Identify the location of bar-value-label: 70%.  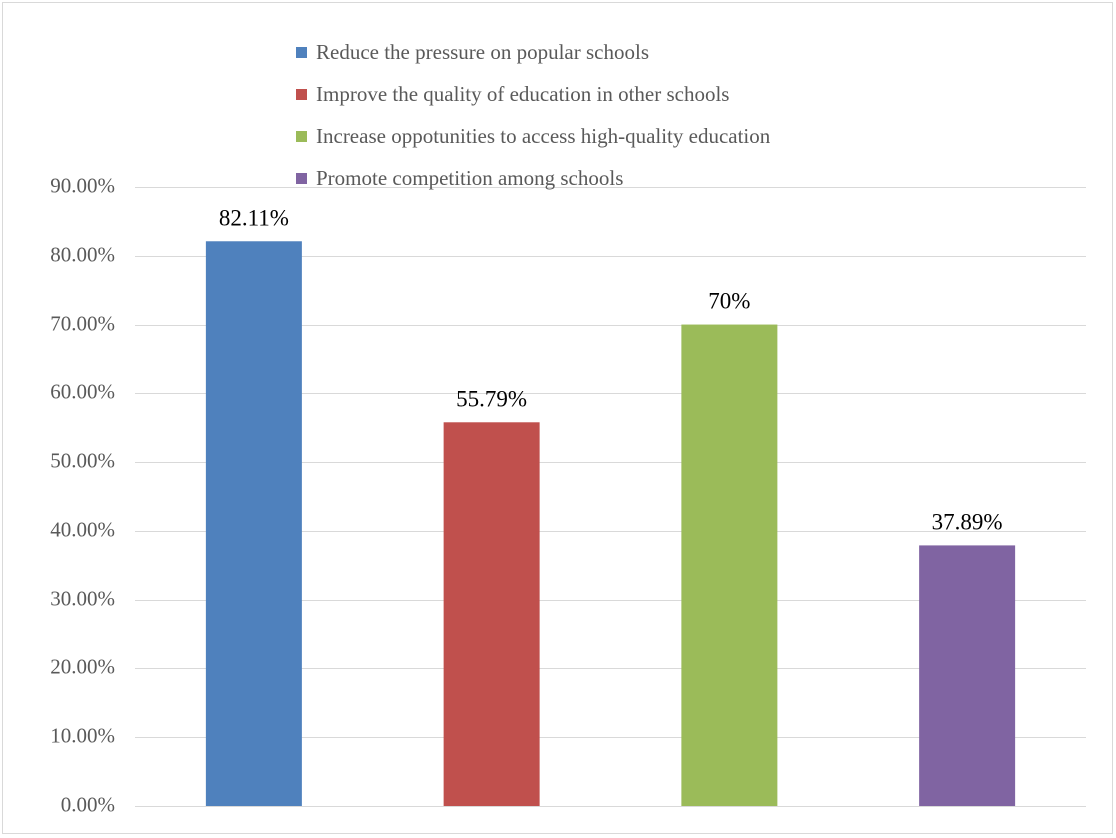
(729, 301).